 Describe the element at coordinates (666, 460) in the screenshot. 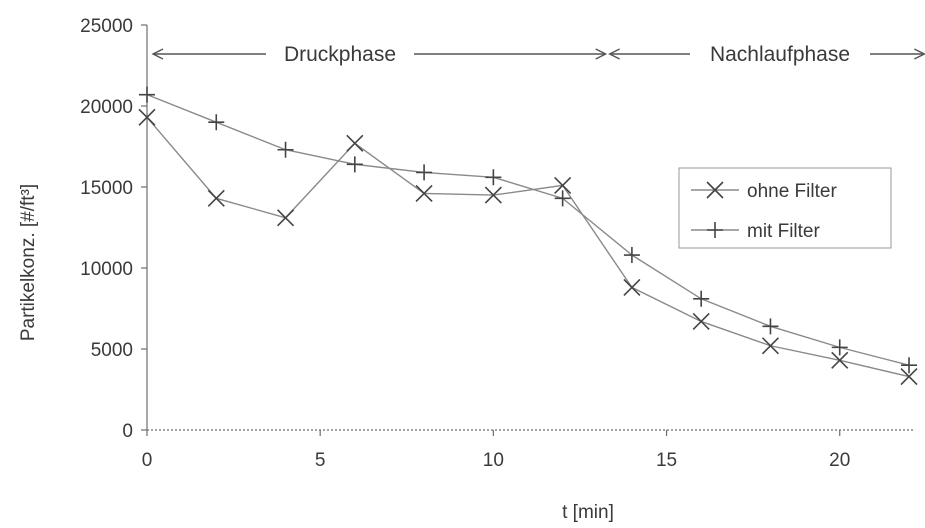

I see `x-tick-label: 15` at that location.